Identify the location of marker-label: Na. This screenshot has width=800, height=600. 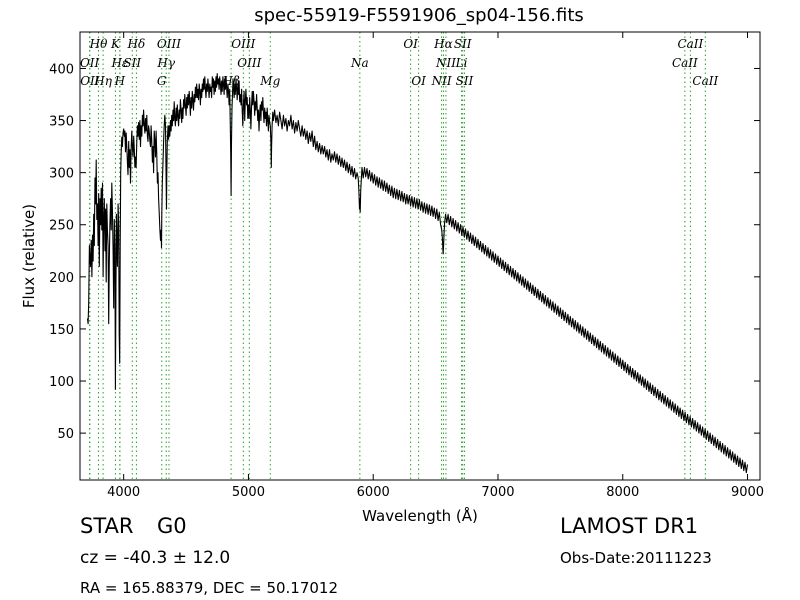
(359, 63).